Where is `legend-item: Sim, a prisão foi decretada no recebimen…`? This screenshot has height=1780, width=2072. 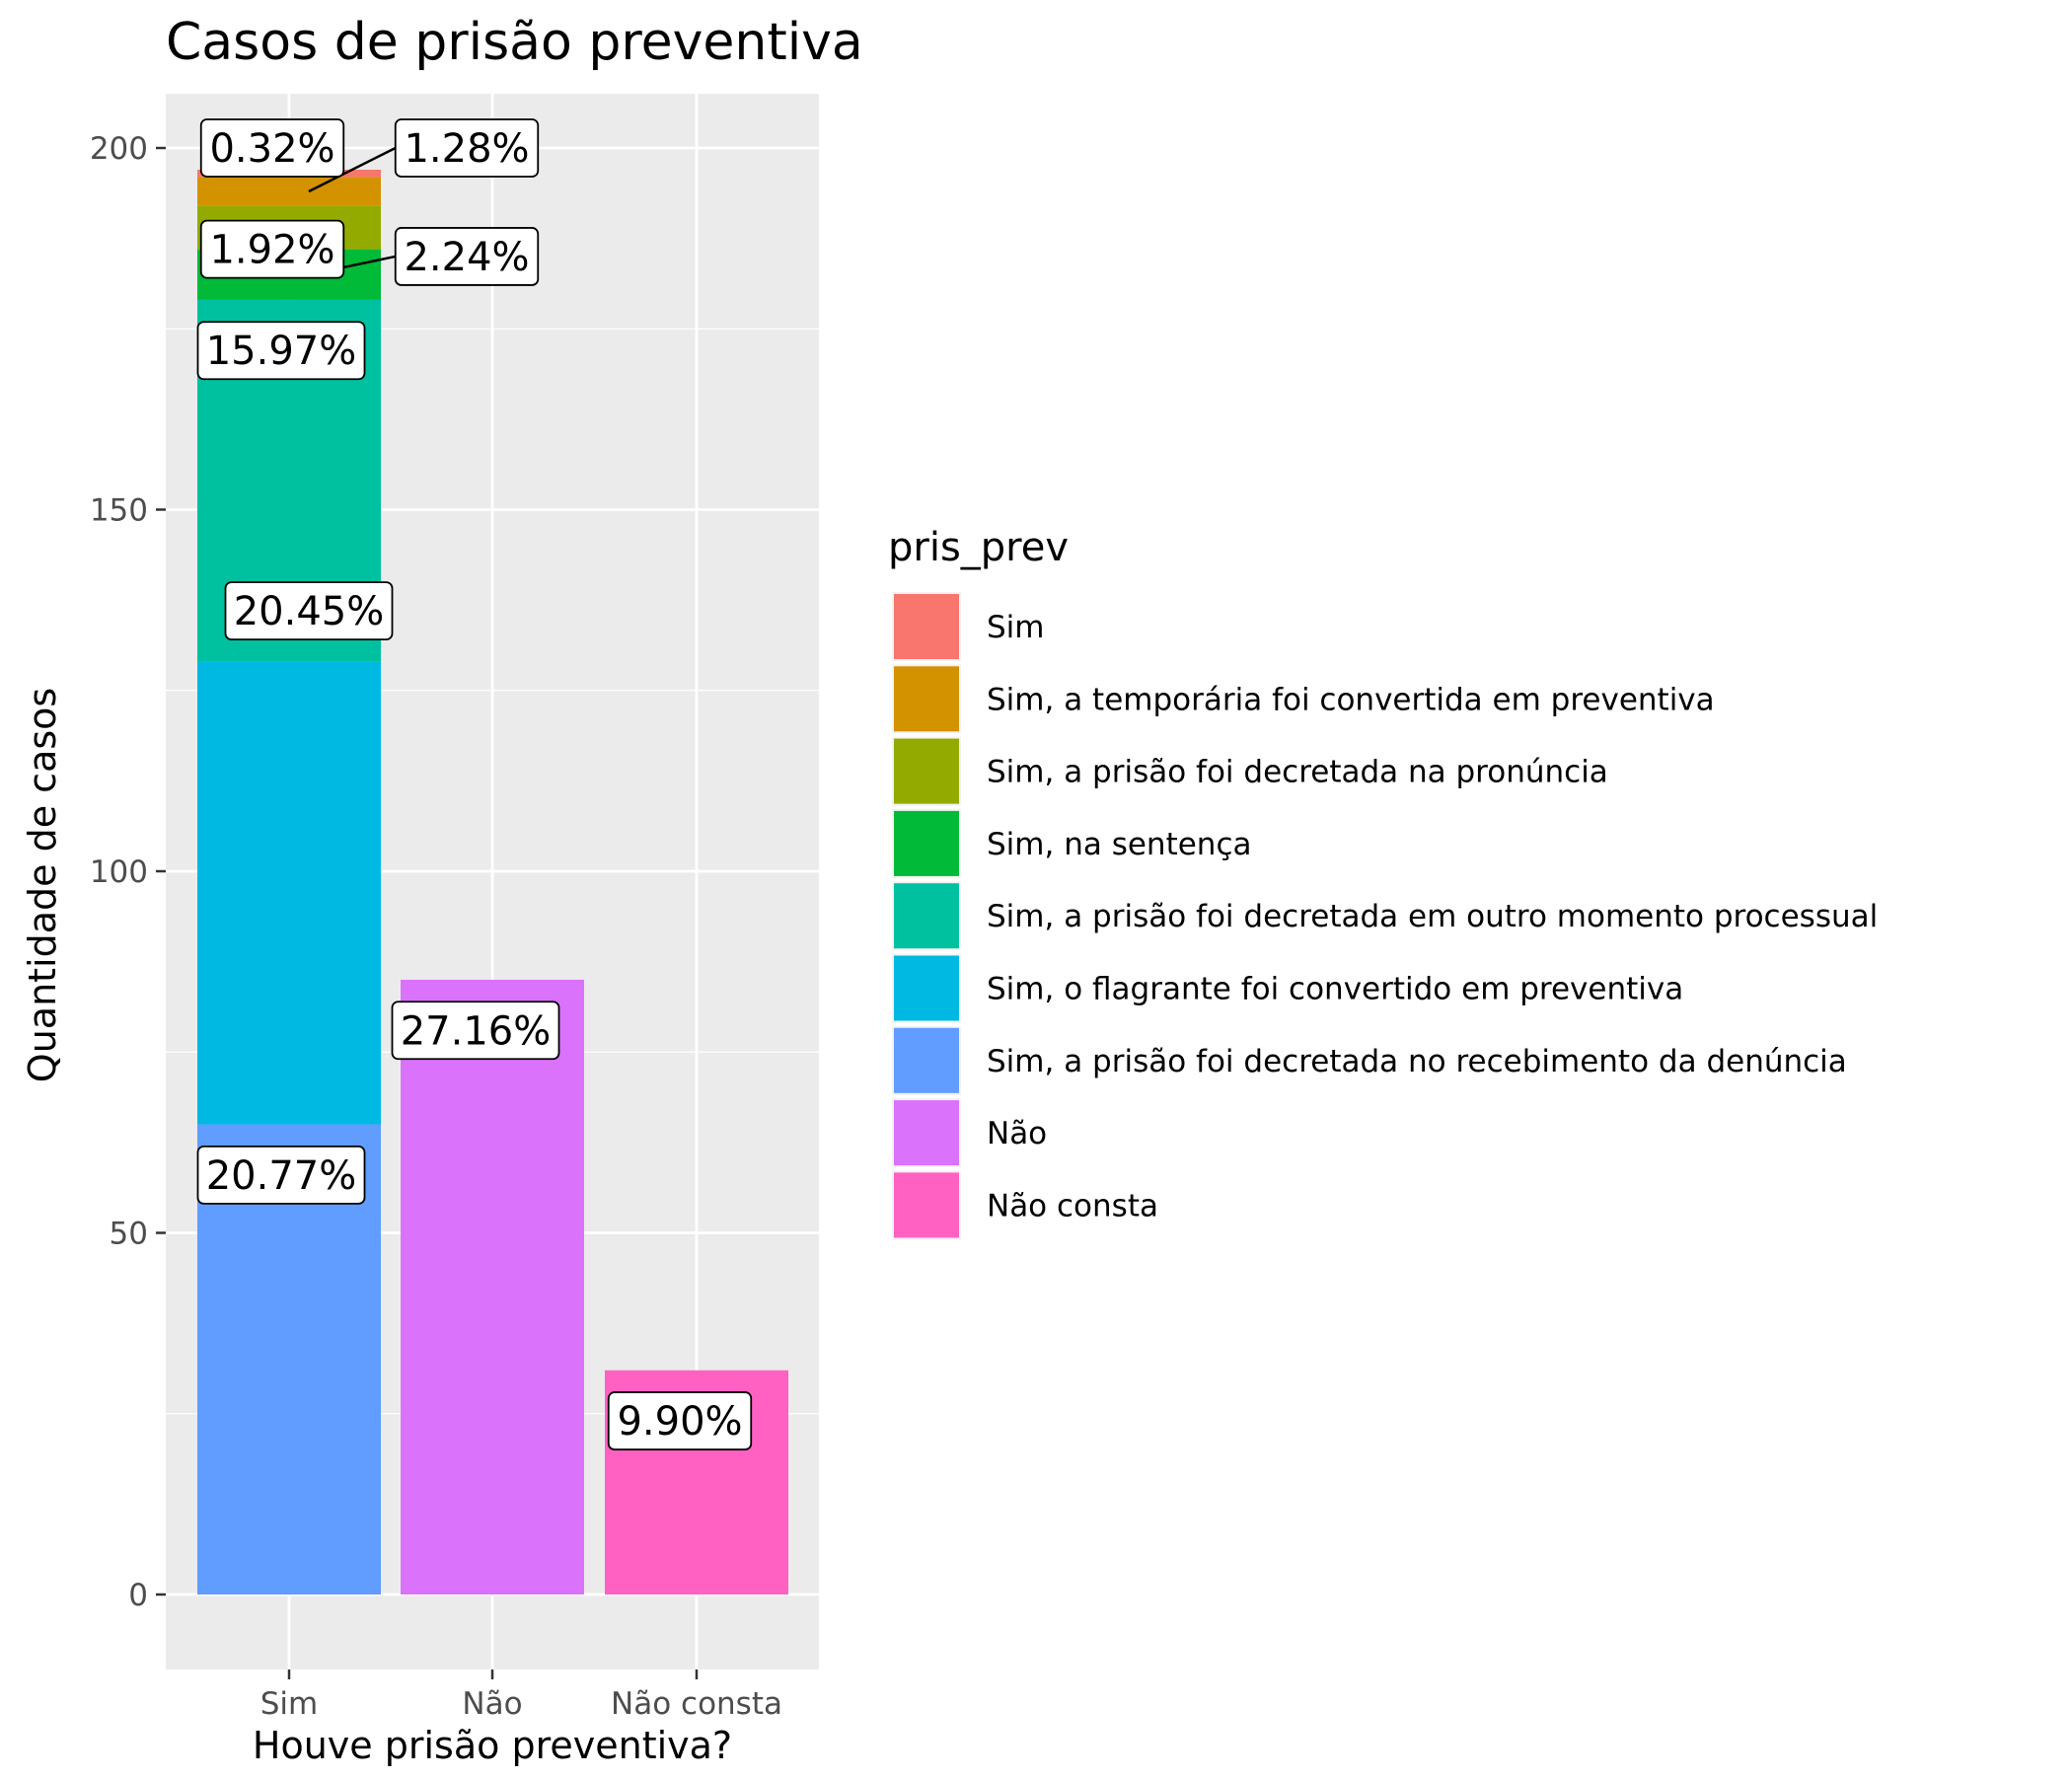
legend-item: Sim, a prisão foi decretada no recebimen… is located at coordinates (1370, 1060).